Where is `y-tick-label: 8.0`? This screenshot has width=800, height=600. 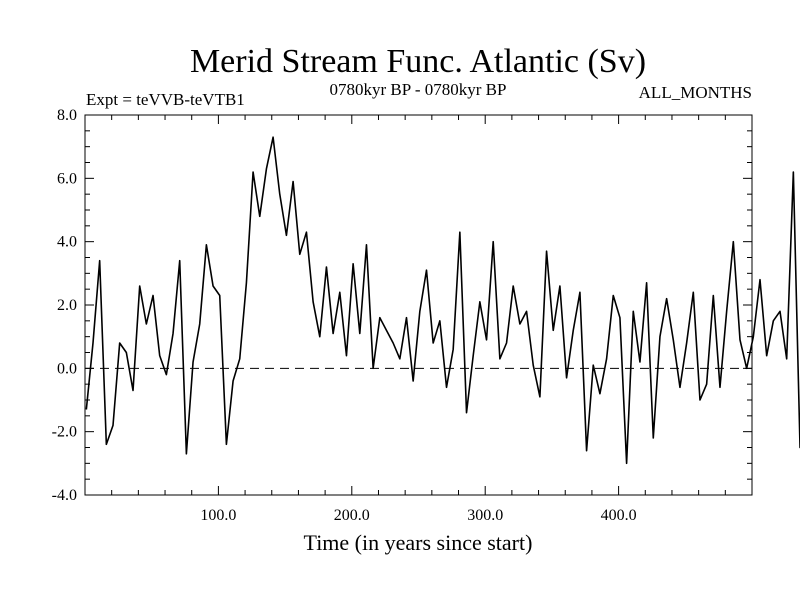 y-tick-label: 8.0 is located at coordinates (67, 115).